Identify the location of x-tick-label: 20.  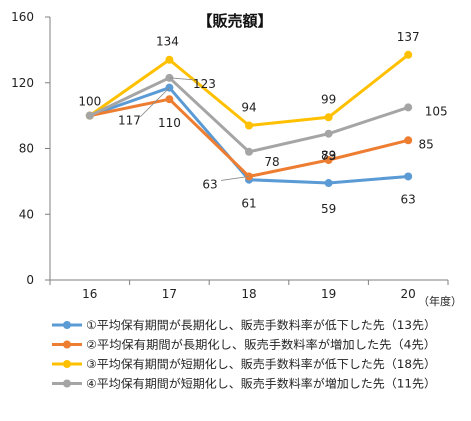
(408, 294).